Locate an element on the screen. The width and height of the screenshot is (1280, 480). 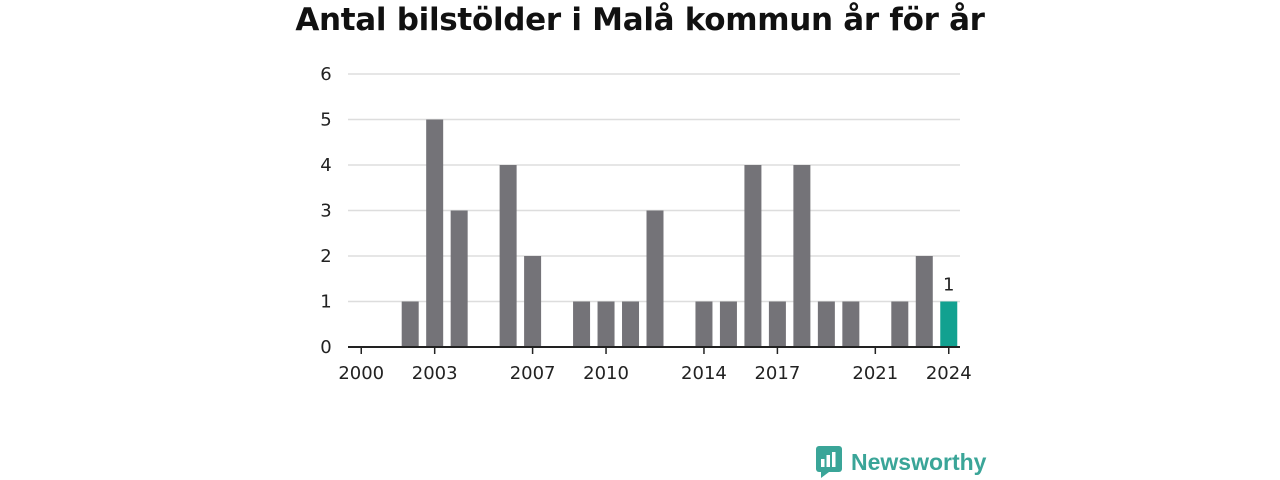
chart-title: Antal bilstölder i Malå kommun år för år is located at coordinates (640, 20).